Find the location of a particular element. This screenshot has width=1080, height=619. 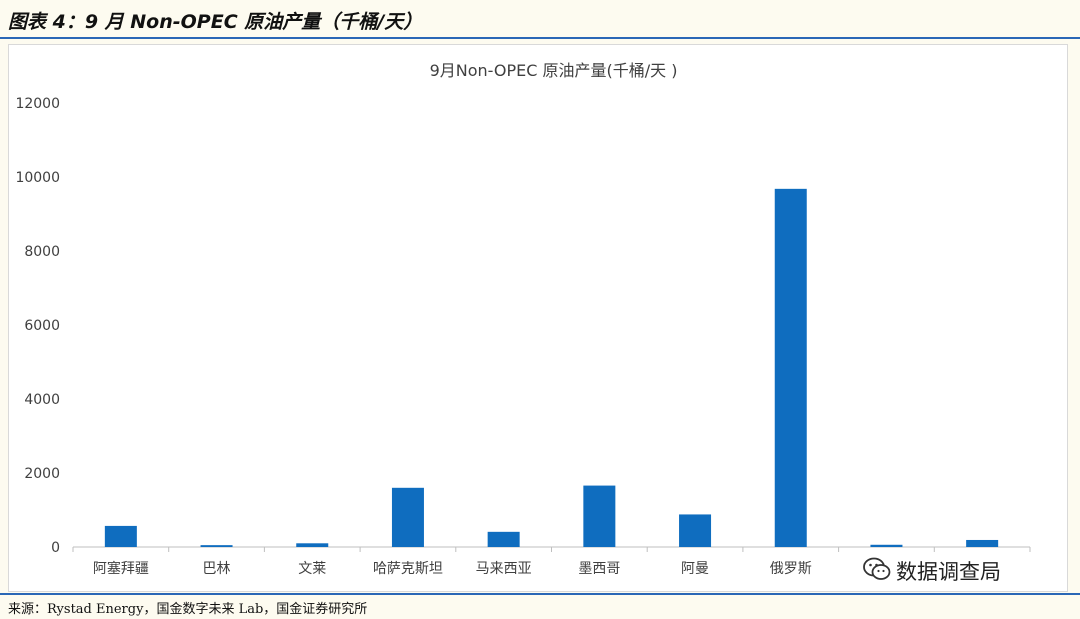

x-tick-label: 巴林 is located at coordinates (217, 569).